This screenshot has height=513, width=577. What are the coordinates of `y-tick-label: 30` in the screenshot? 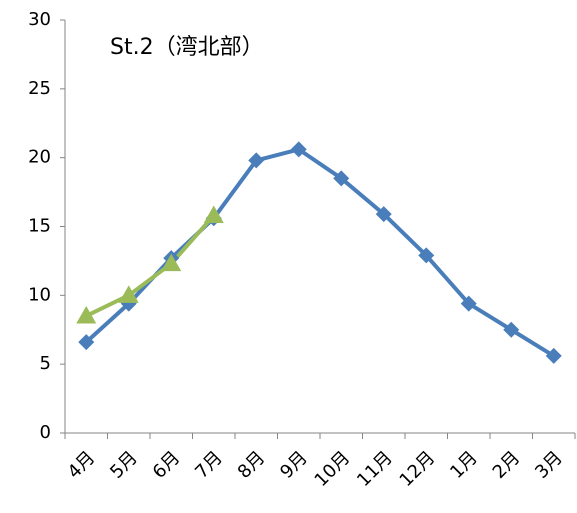 It's located at (39, 19).